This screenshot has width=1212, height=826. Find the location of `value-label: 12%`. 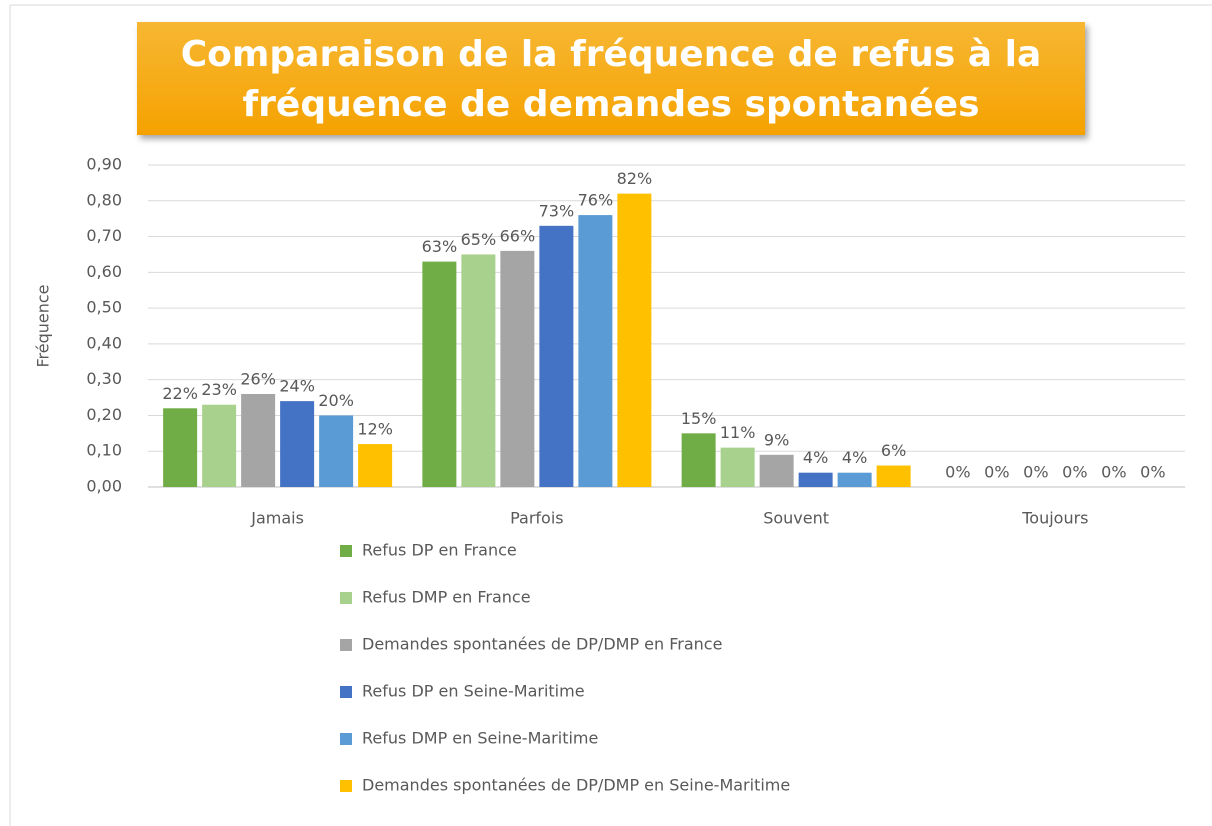

value-label: 12% is located at coordinates (375, 429).